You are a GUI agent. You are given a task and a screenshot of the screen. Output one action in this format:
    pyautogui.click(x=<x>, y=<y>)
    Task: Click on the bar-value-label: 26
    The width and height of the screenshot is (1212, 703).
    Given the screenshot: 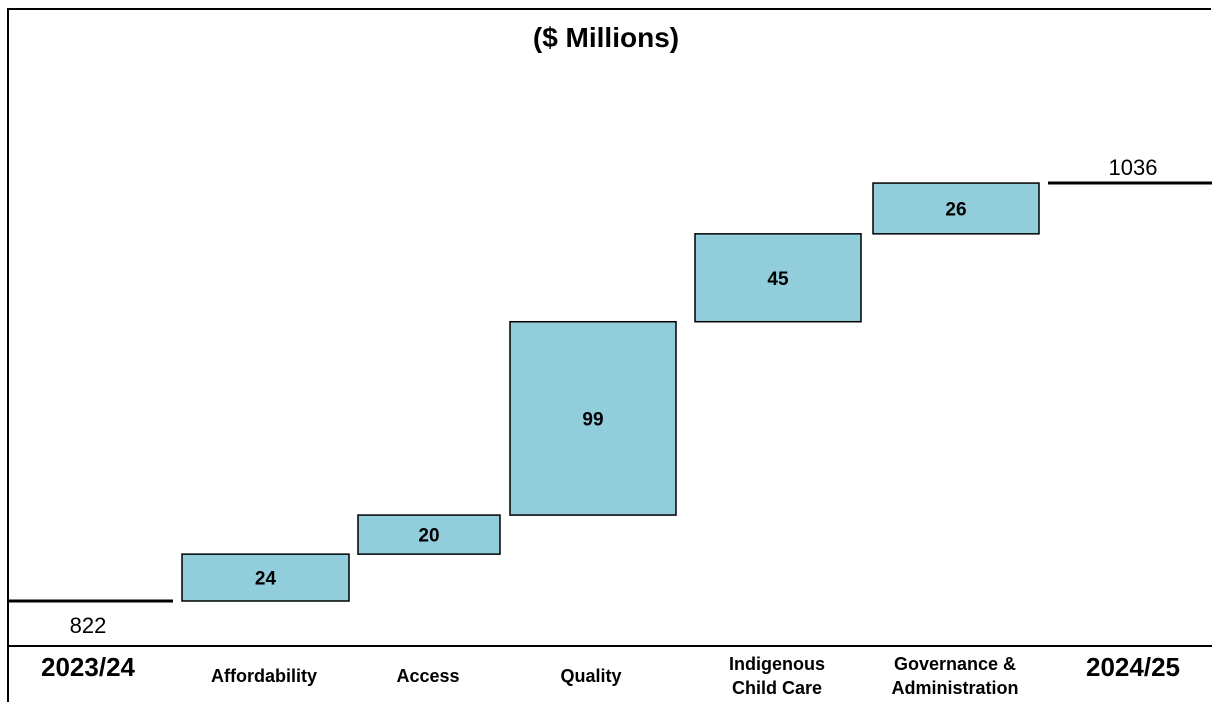 What is the action you would take?
    pyautogui.click(x=955, y=209)
    